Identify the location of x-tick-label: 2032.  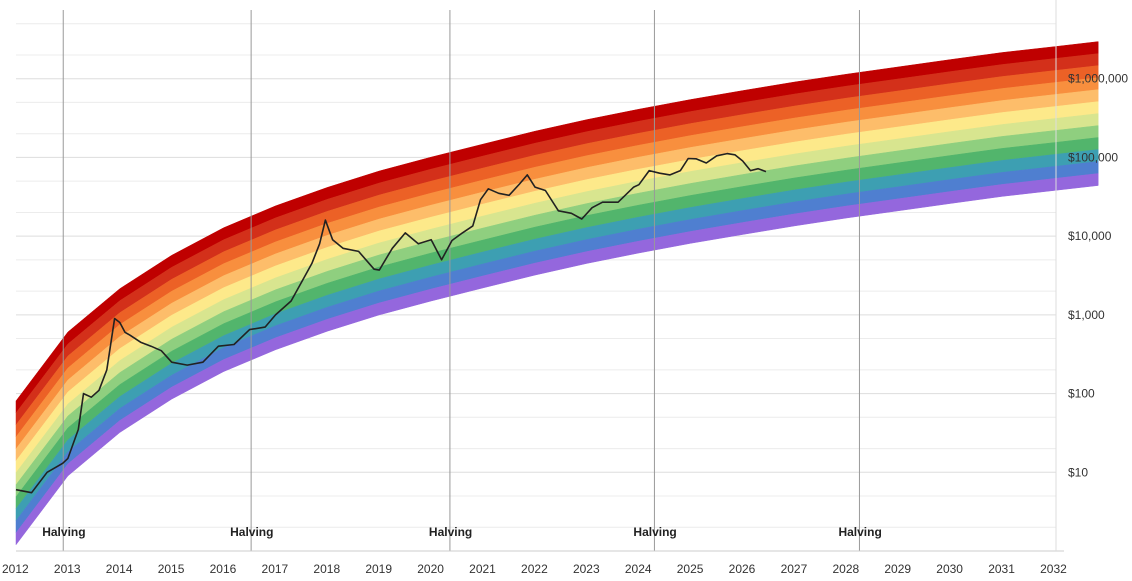
(1053, 569).